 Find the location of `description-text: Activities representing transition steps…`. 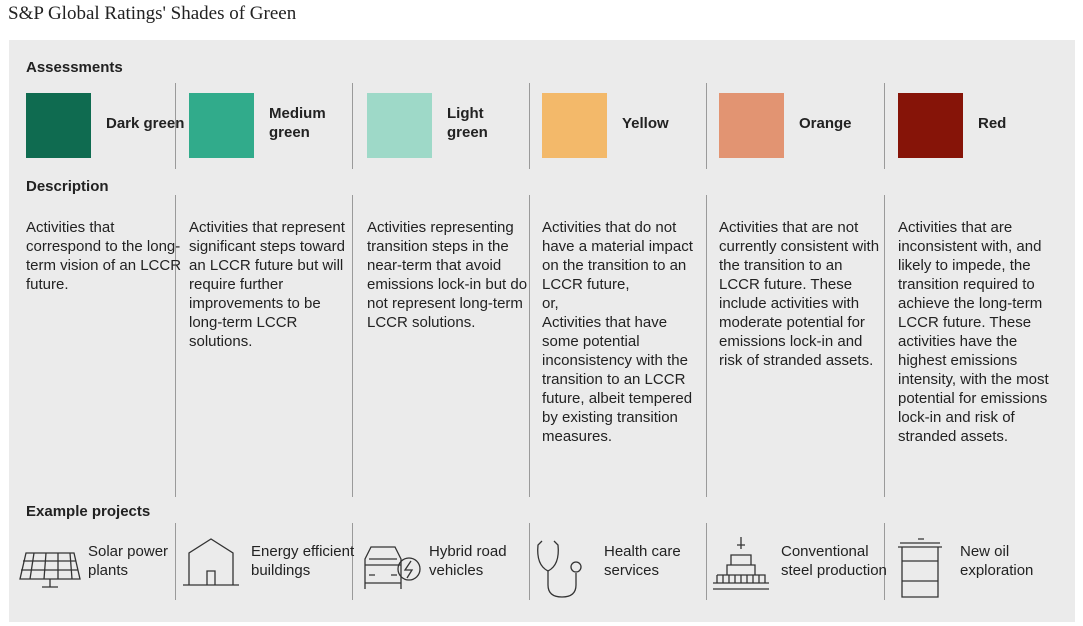

description-text: Activities representing transition steps… is located at coordinates (447, 275).